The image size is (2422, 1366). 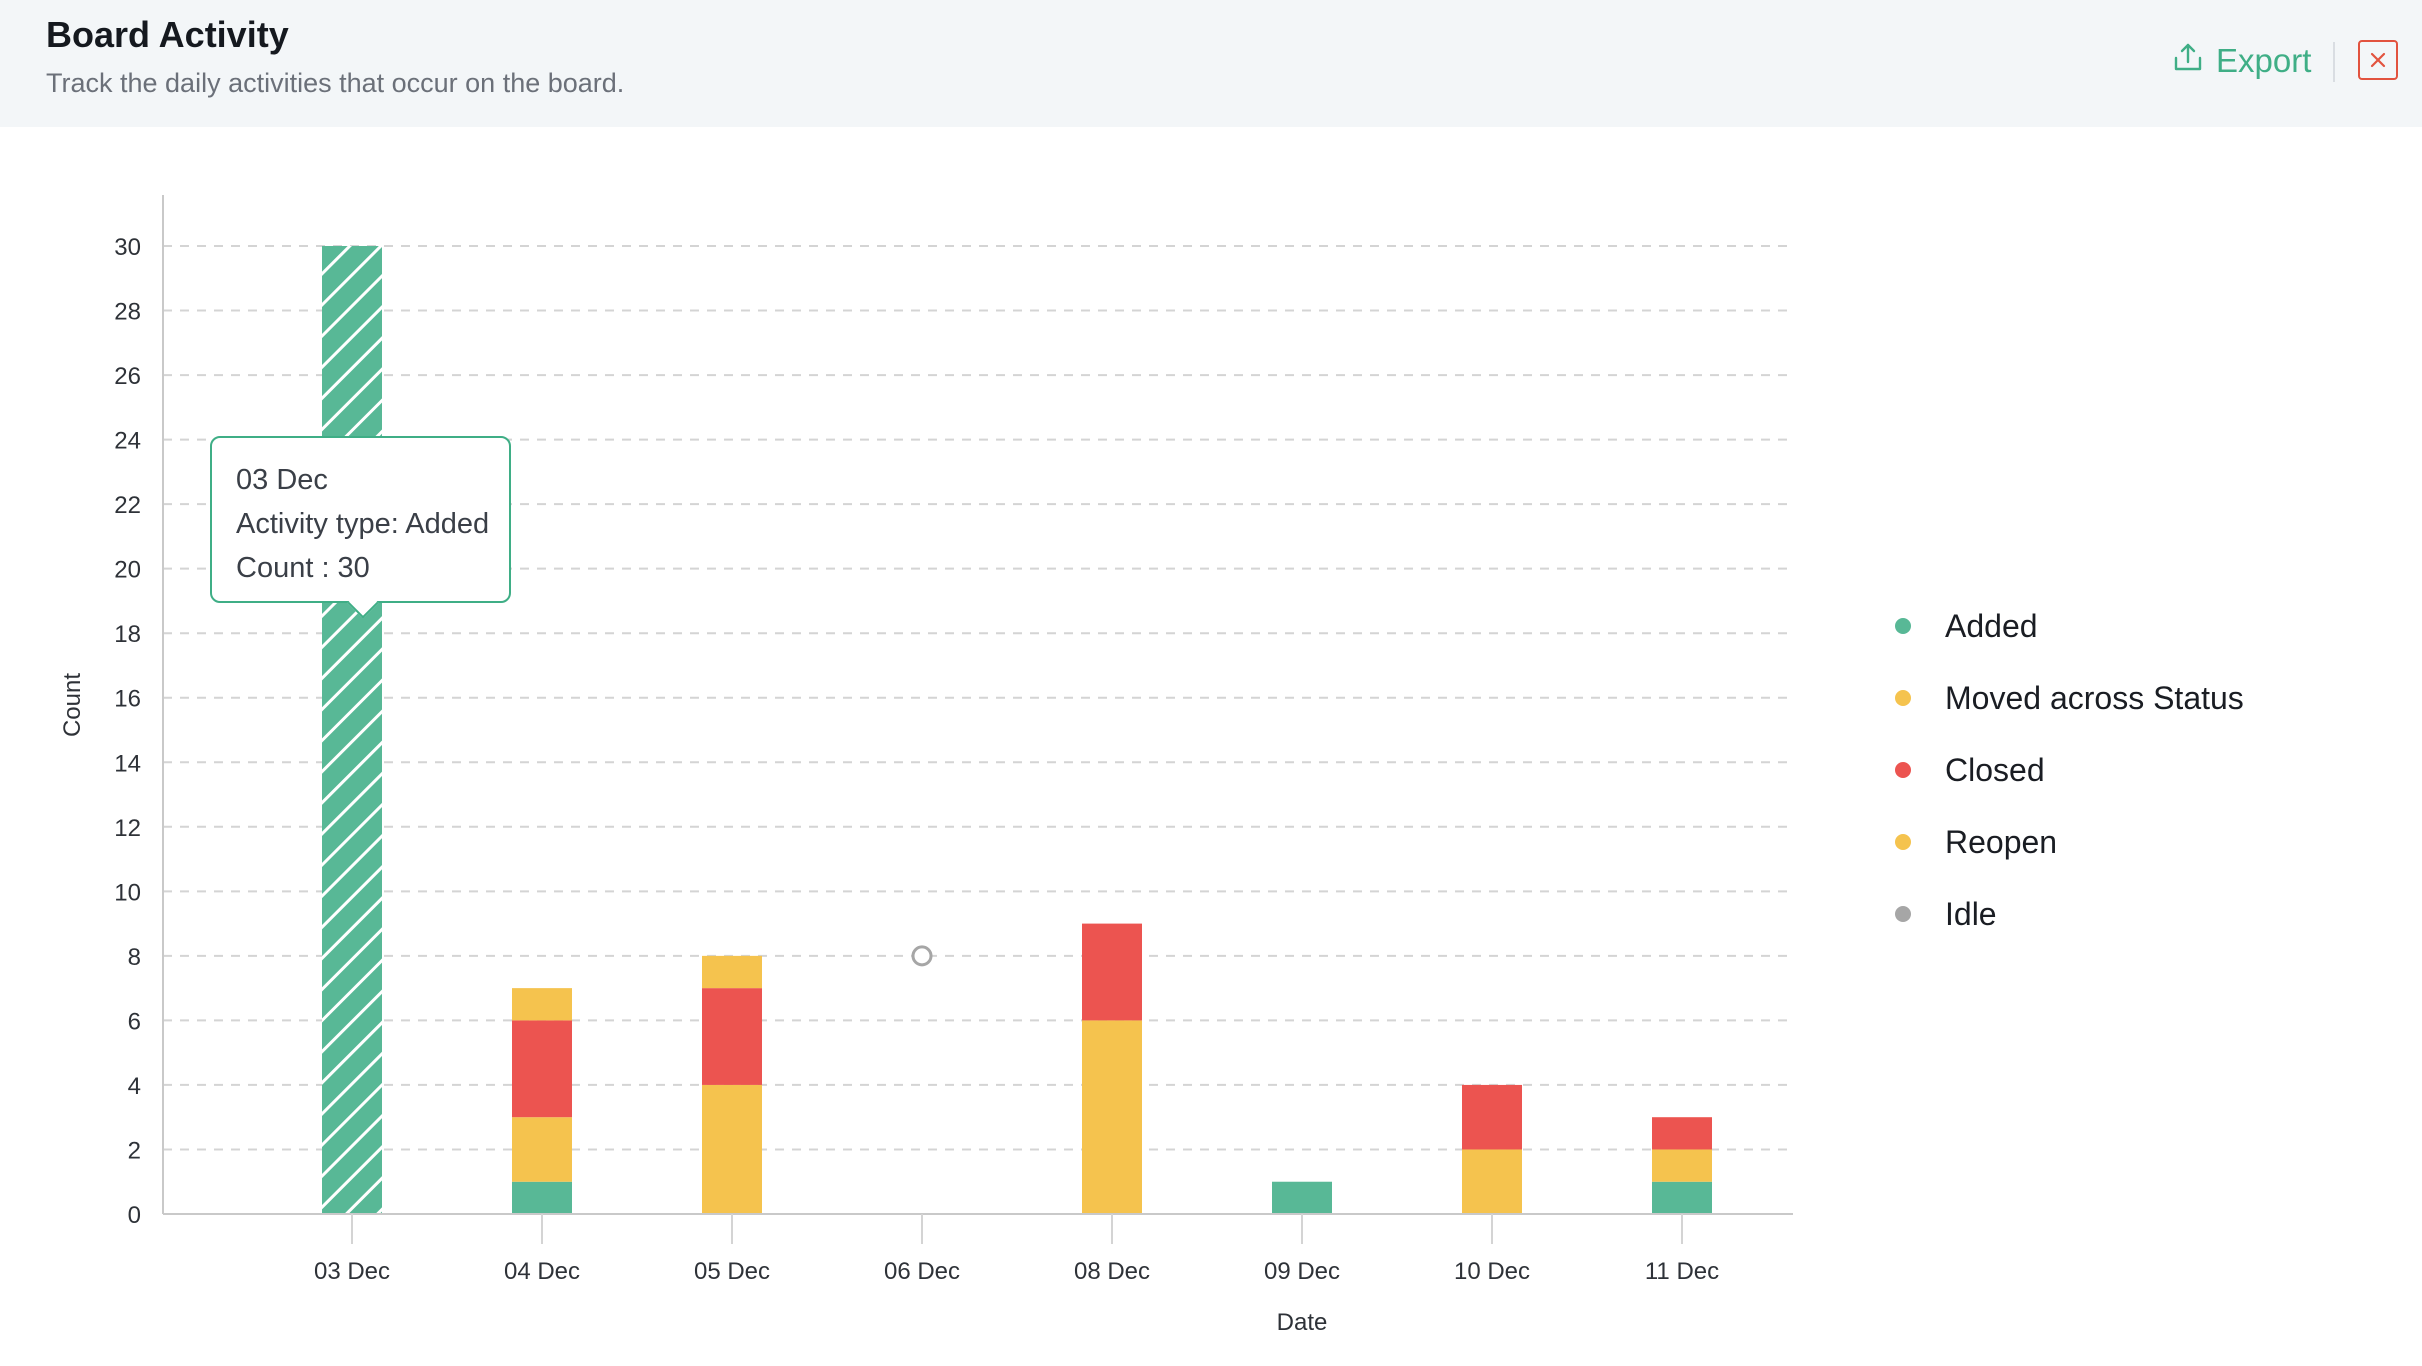 I want to click on legend-label: Moved across Status, so click(x=2094, y=697).